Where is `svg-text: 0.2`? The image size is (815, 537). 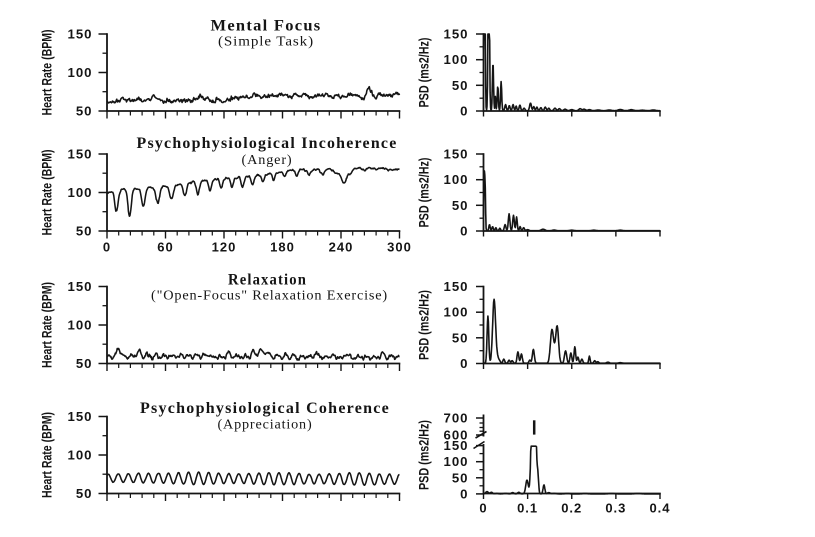 svg-text: 0.2 is located at coordinates (571, 508).